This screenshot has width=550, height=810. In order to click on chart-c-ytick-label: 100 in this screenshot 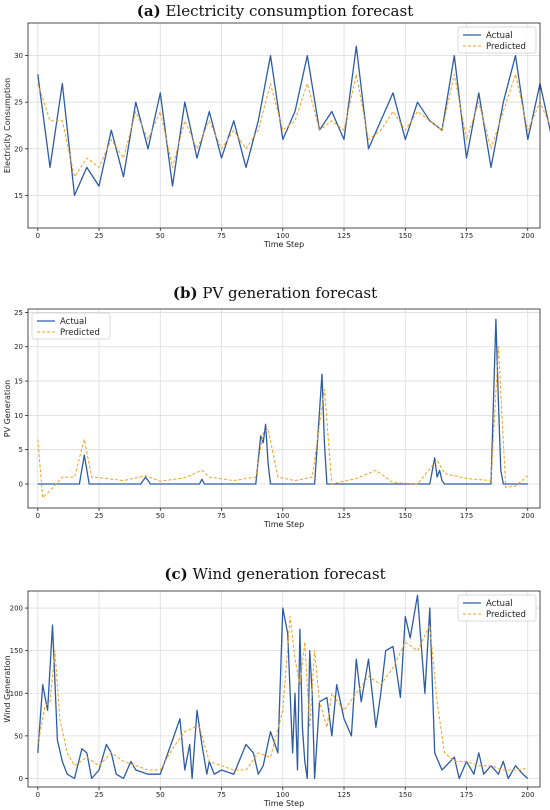, I will do `click(16, 694)`.